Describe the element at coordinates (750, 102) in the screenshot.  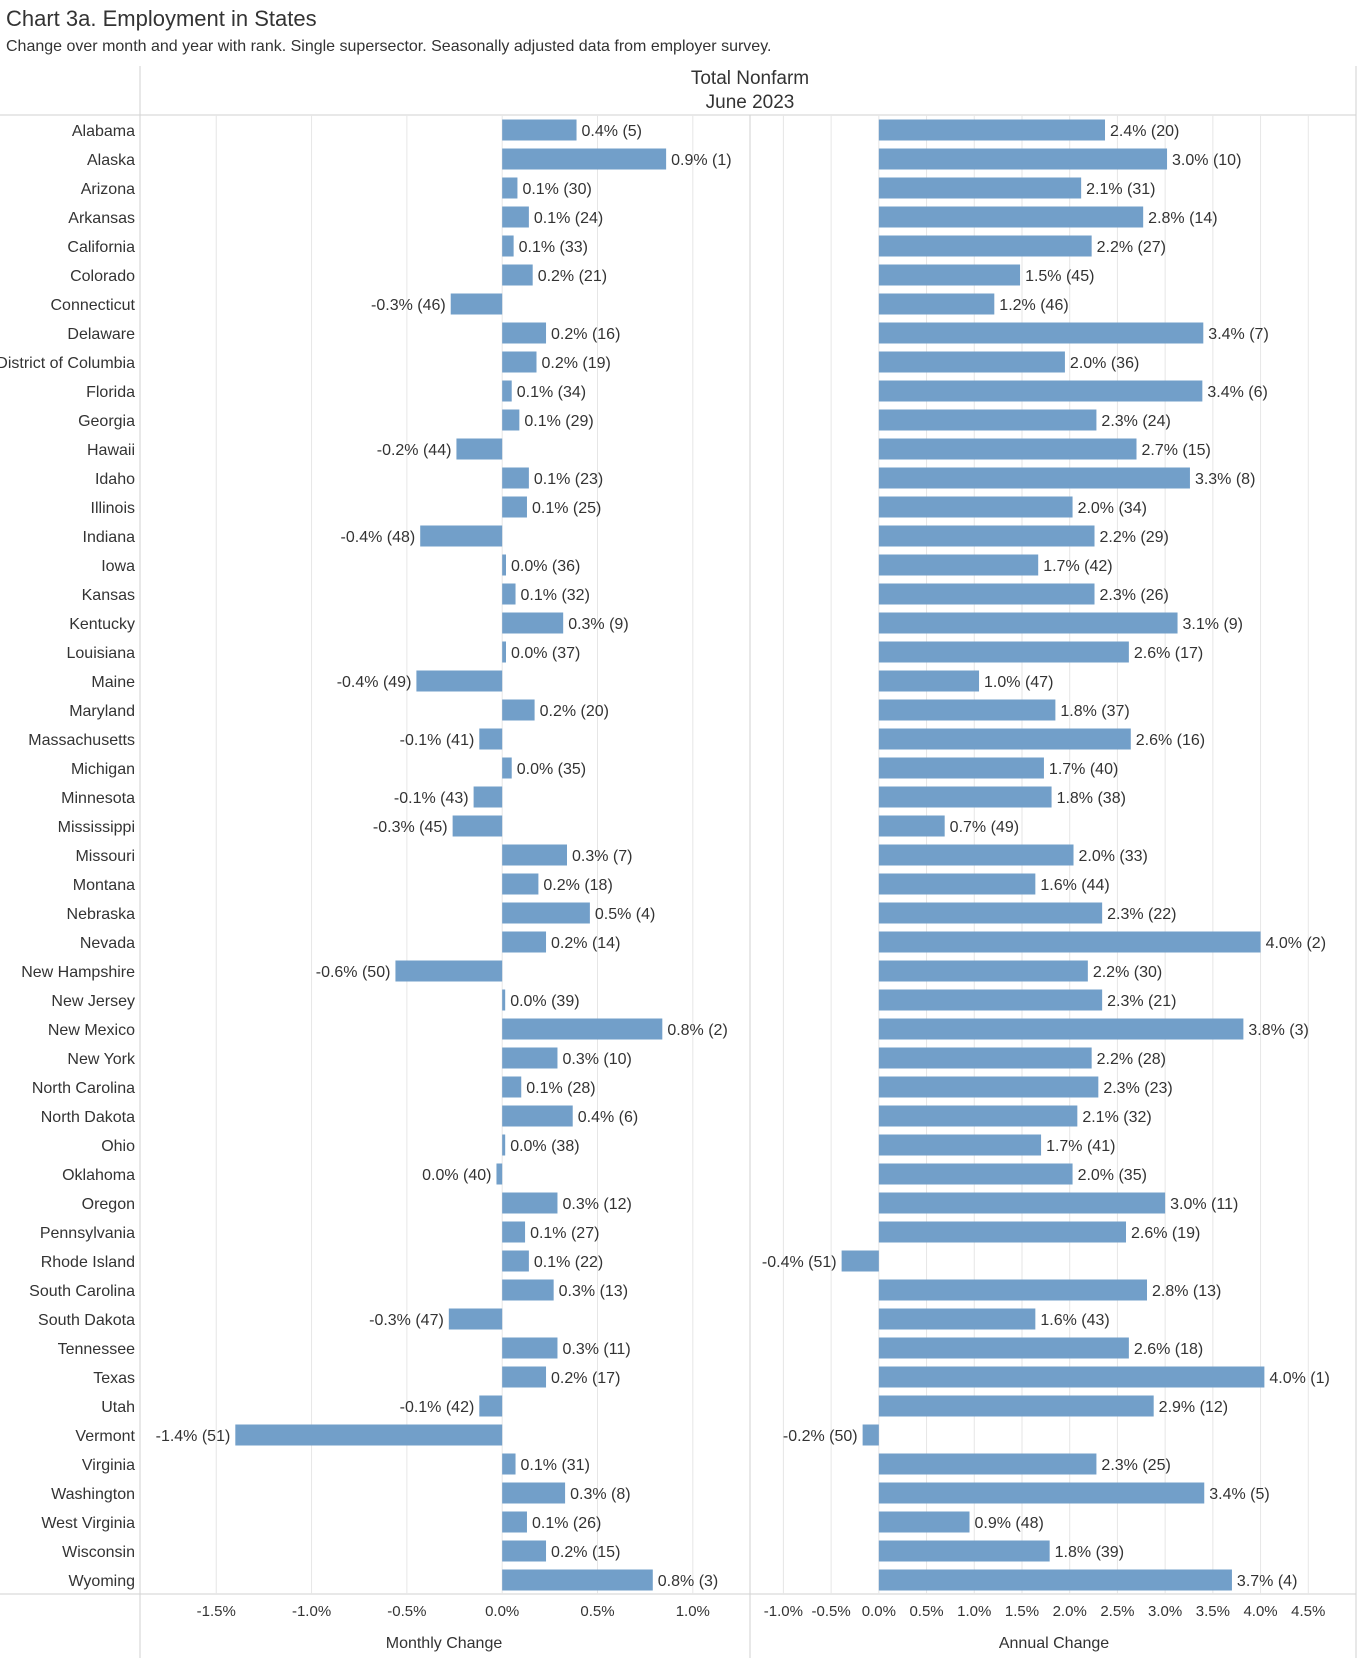
I see `header-line-2: June 2023` at that location.